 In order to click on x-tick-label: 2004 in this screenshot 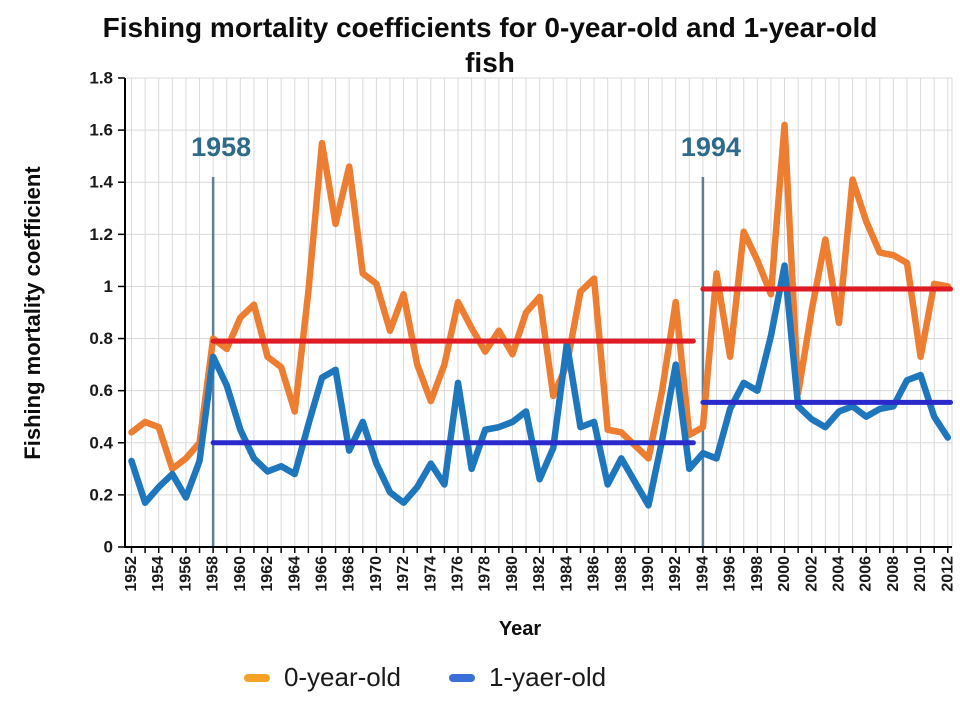, I will do `click(838, 574)`.